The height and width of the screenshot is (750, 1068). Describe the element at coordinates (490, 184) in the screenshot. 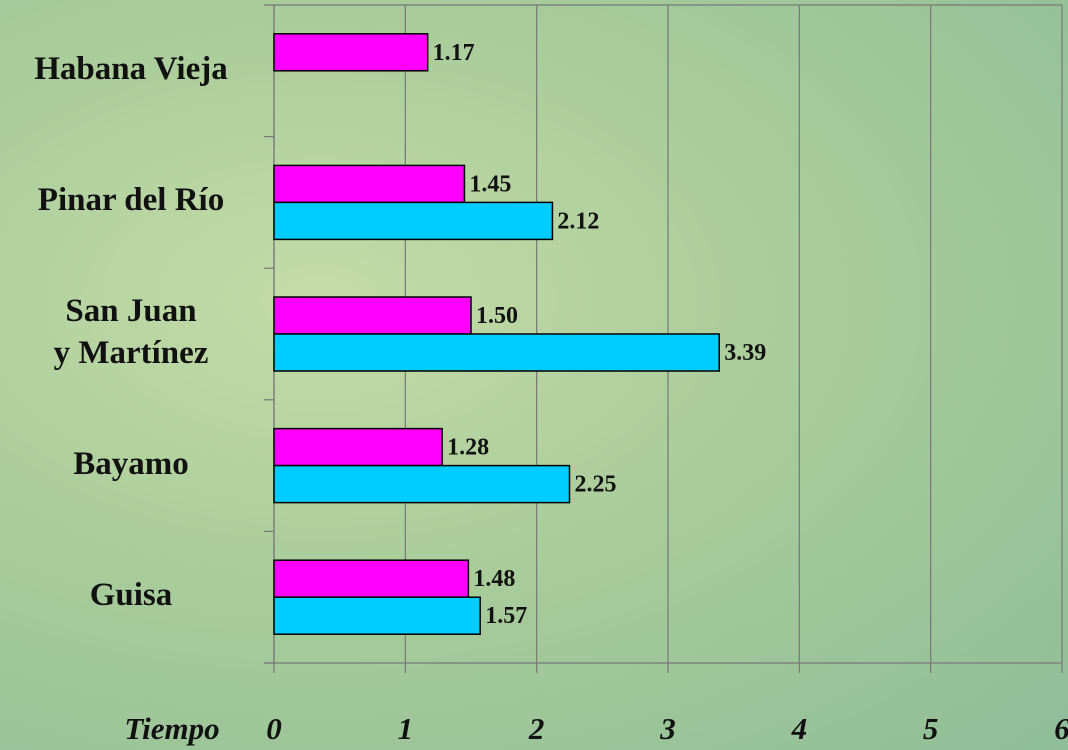

I see `data-label: 1.45` at that location.